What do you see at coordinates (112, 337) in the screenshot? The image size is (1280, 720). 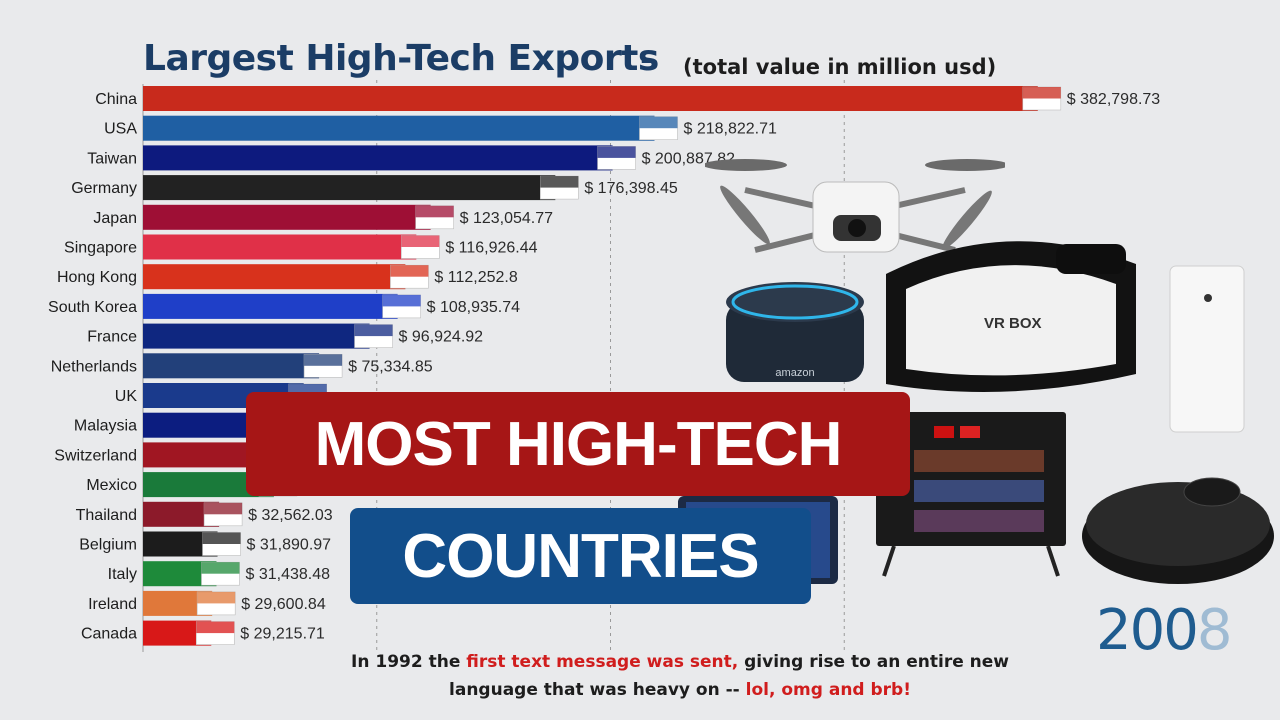 I see `country-label: France` at bounding box center [112, 337].